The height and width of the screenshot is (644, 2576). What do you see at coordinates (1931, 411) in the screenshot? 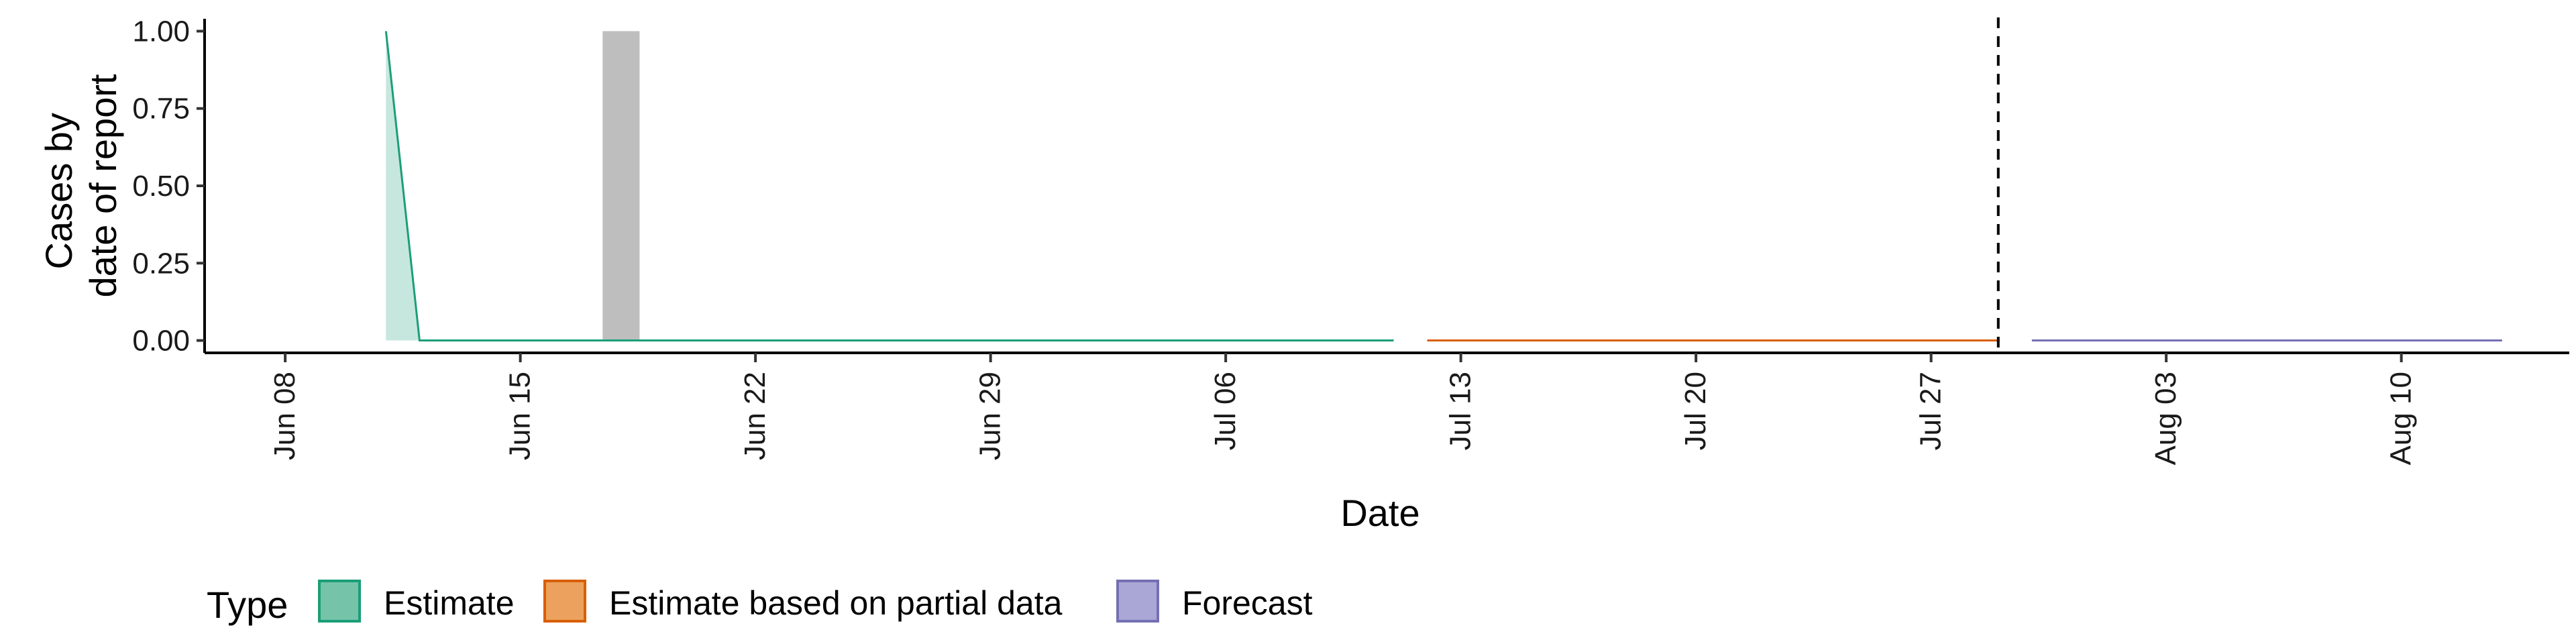
I see `x-tick-label-7: Jul 27` at bounding box center [1931, 411].